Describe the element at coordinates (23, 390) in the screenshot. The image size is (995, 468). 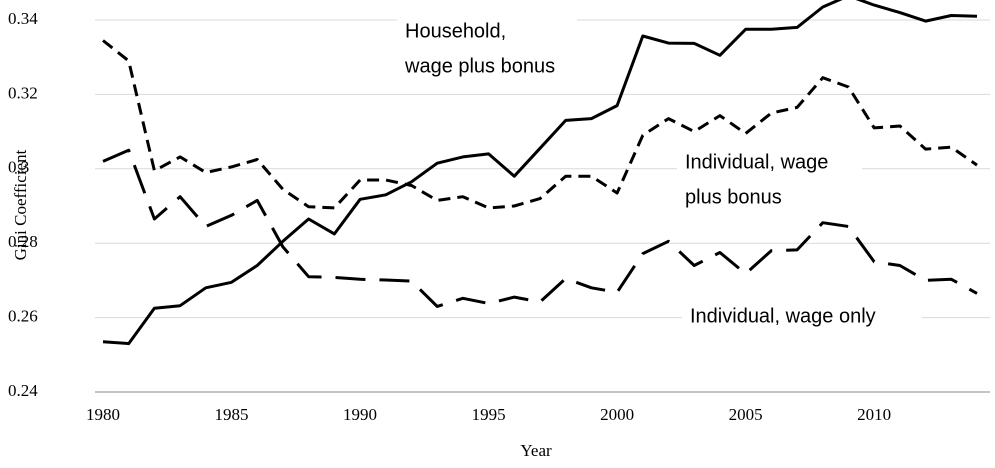
I see `y-tick-label: 0.24` at that location.